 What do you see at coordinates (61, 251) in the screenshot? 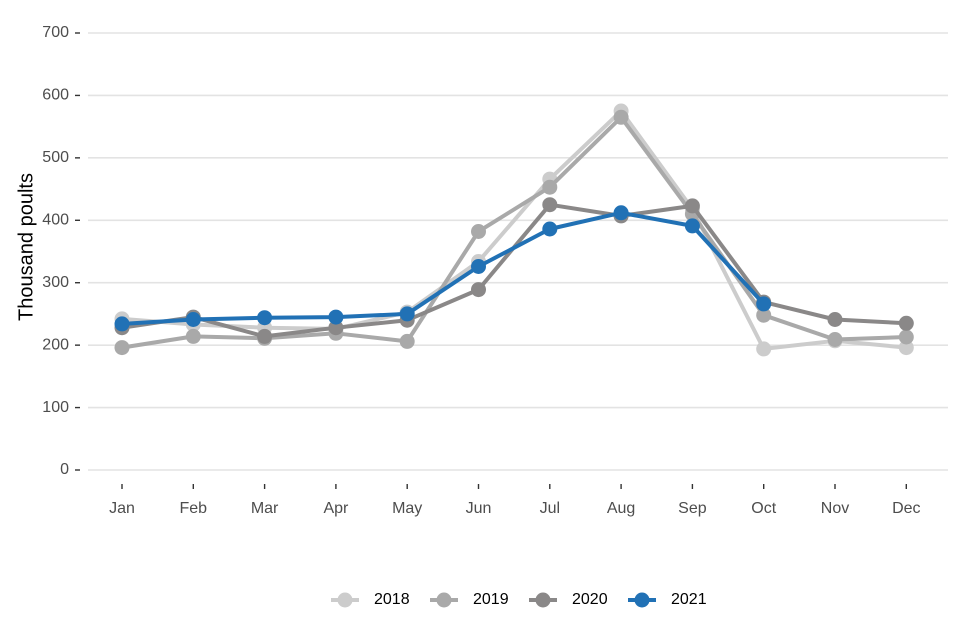
I see `y-axis: 0 100 200 300 400 500 600 700` at bounding box center [61, 251].